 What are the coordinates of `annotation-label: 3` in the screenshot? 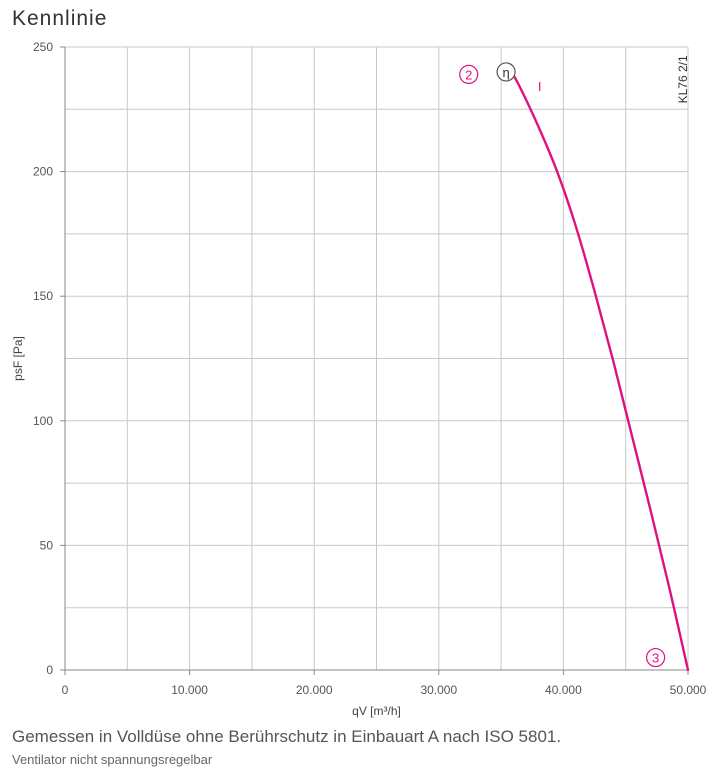 It's located at (655, 658).